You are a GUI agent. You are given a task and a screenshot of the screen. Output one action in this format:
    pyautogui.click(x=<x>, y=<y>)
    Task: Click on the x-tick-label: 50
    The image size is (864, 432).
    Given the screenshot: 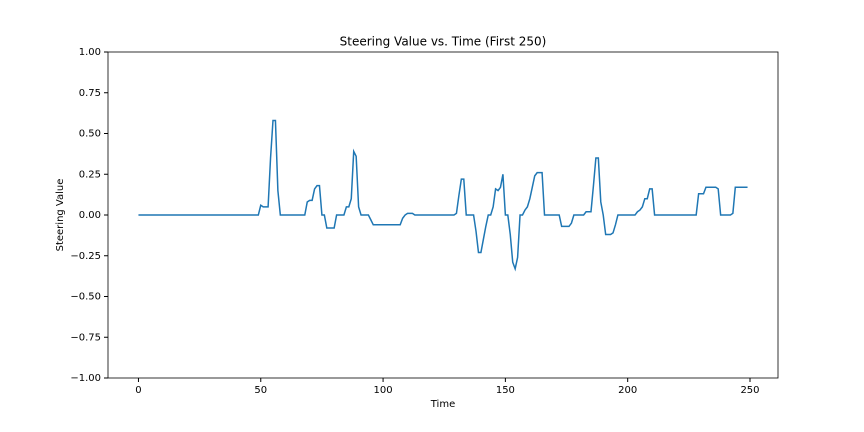 What is the action you would take?
    pyautogui.click(x=260, y=390)
    